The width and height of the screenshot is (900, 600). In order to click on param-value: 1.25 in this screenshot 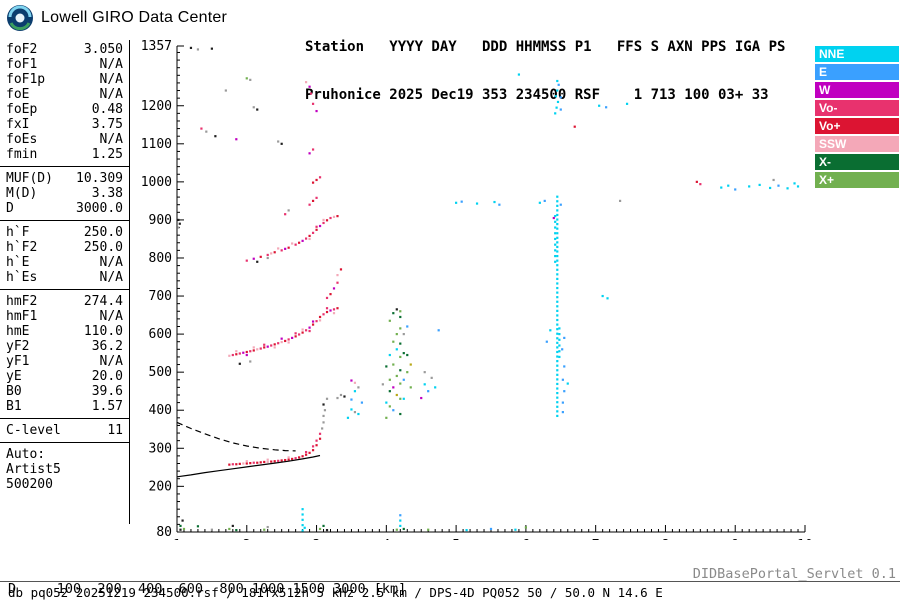, I will do `click(107, 154)`.